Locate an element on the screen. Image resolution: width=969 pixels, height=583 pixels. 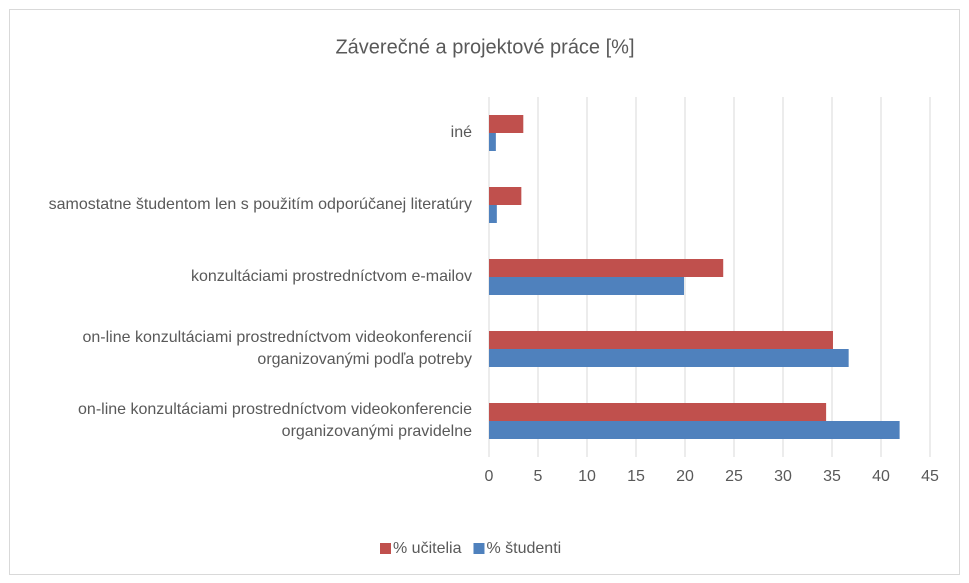
category-label: iné is located at coordinates (461, 132).